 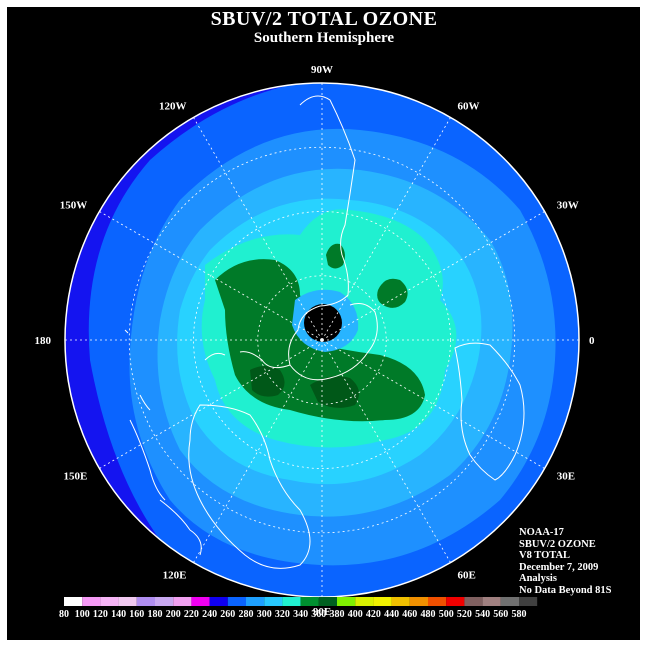 What do you see at coordinates (74, 206) in the screenshot?
I see `longitude-label: 150W` at bounding box center [74, 206].